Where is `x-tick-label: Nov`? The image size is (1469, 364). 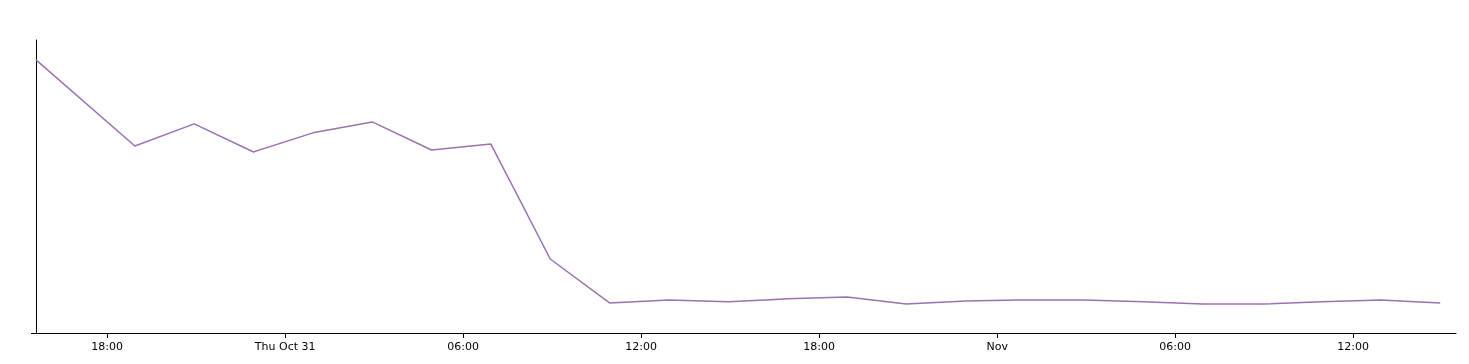
x-tick-label: Nov is located at coordinates (997, 346).